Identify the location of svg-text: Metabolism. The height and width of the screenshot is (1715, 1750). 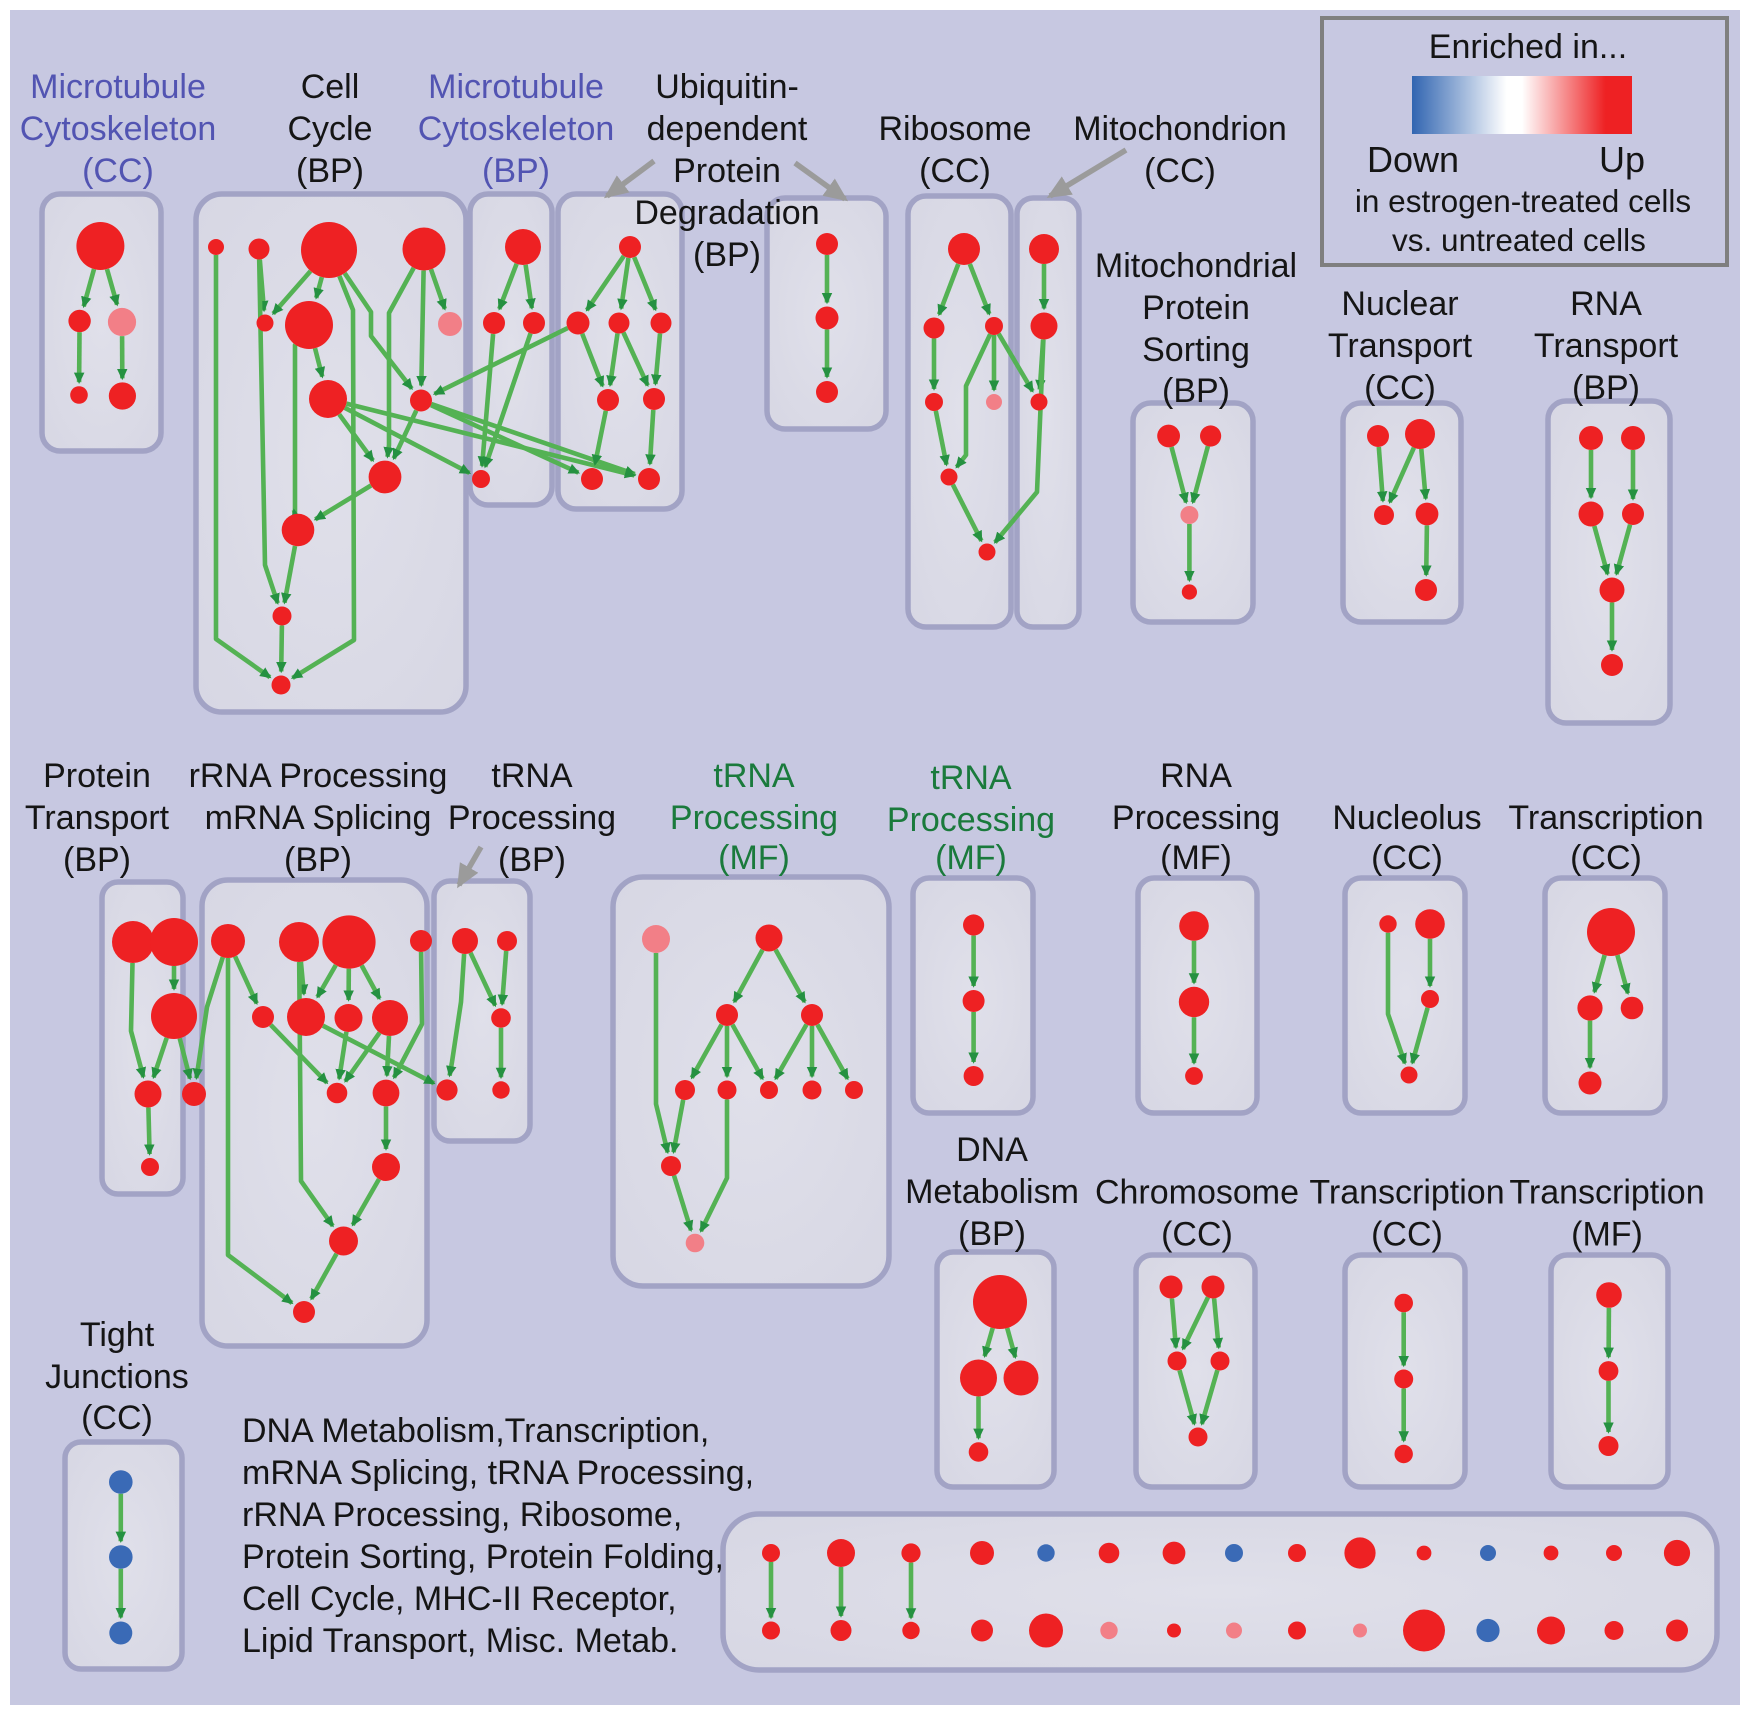
(992, 1192).